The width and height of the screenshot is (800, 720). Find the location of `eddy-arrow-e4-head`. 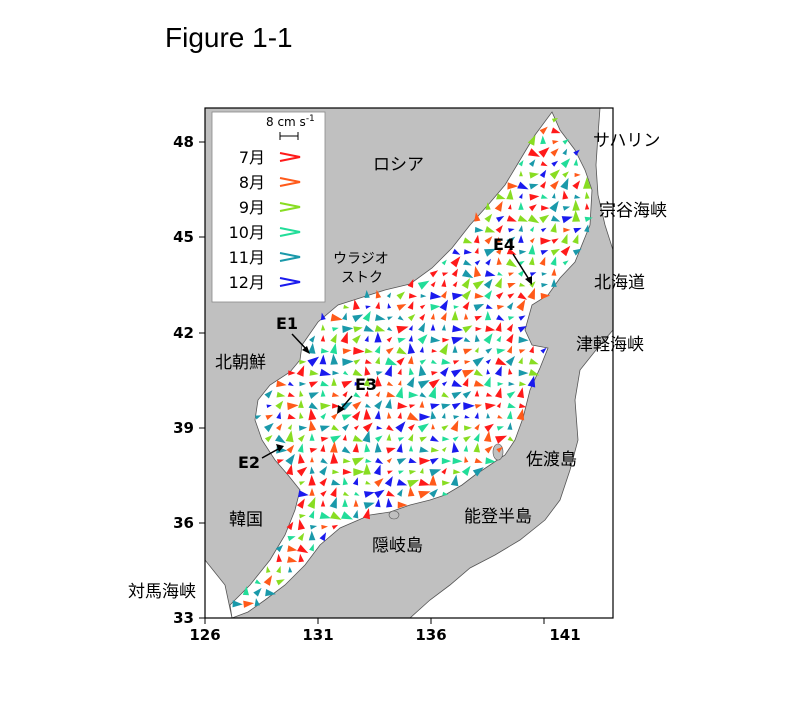

eddy-arrow-e4-head is located at coordinates (528, 280).